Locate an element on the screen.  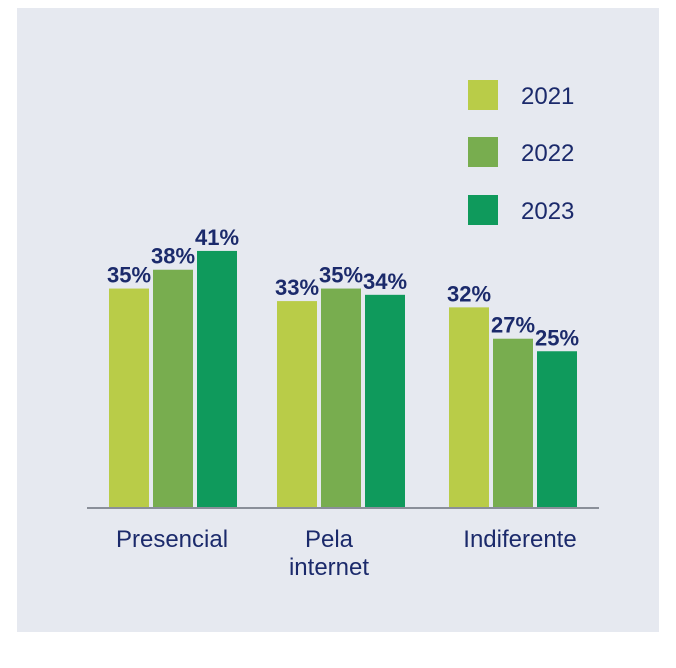
bar-indiferente-2023 is located at coordinates (557, 429).